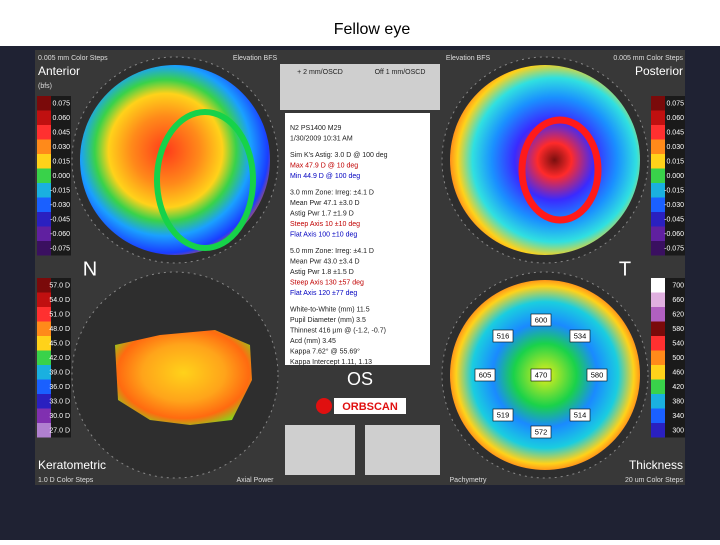  What do you see at coordinates (323, 293) in the screenshot?
I see `info-line: Flat Axis 120 ±77 deg` at bounding box center [323, 293].